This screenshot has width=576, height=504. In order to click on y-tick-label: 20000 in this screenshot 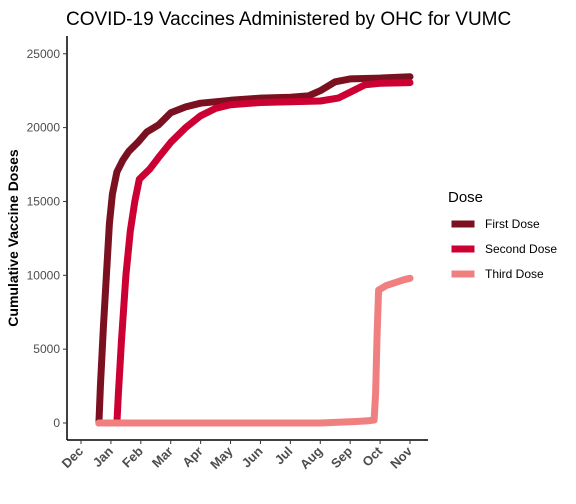, I will do `click(44, 128)`.